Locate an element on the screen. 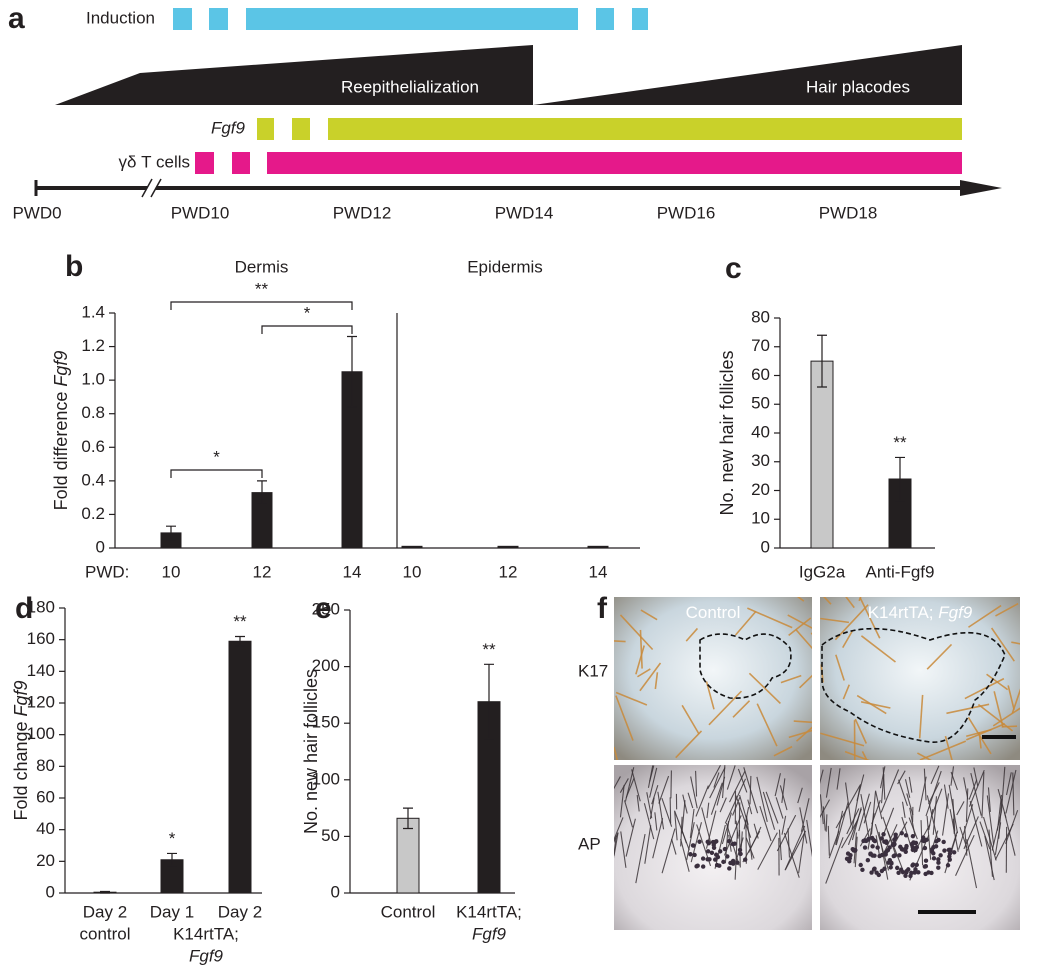 Image resolution: width=1050 pixels, height=970 pixels. y-axis-label-part: Fgf9 is located at coordinates (61, 369).